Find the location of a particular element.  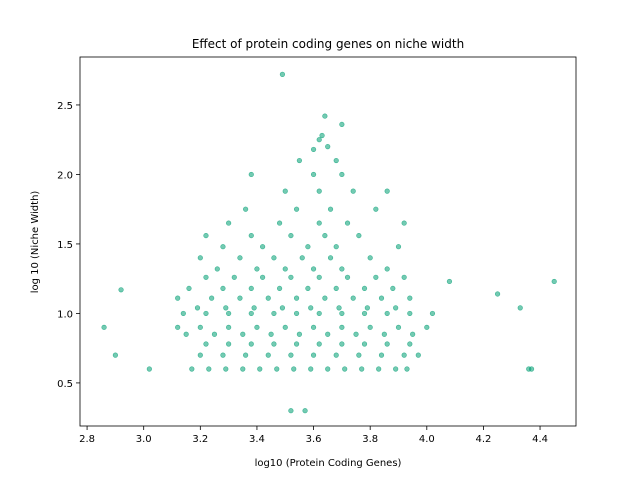

y-tick-label: 0.5 is located at coordinates (65, 384).